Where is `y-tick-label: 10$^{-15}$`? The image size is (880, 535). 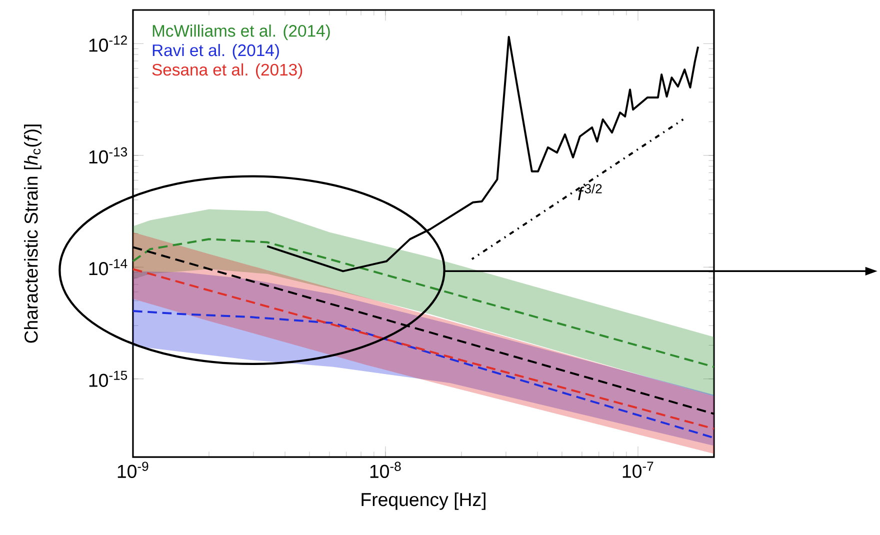 y-tick-label: 10$^{-15}$ is located at coordinates (108, 378).